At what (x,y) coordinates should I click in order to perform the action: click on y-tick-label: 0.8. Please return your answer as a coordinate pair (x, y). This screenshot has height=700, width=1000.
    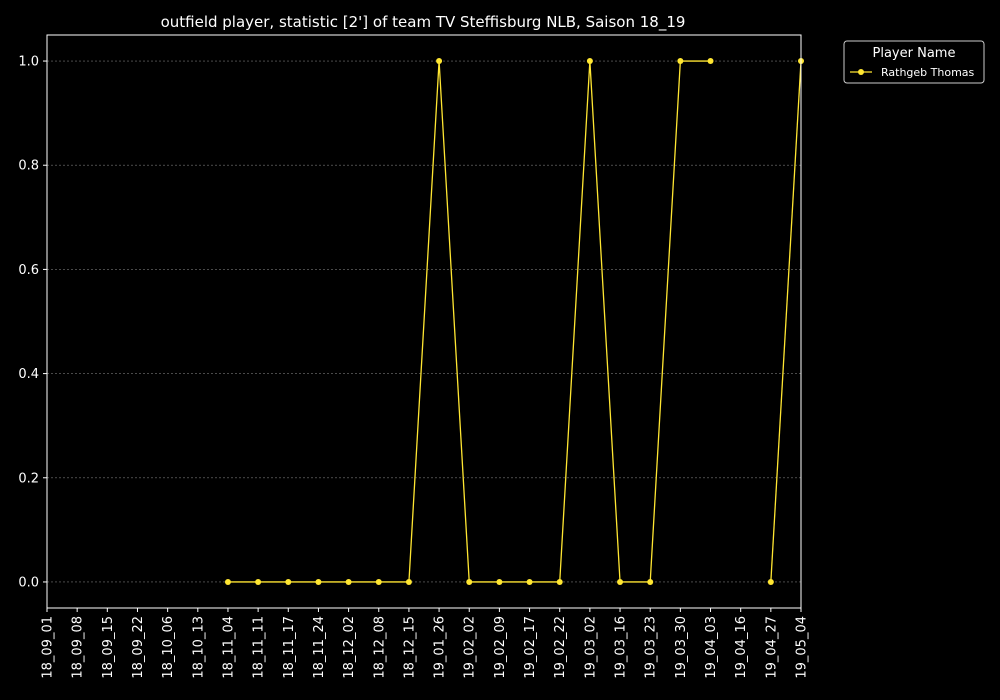
    Looking at the image, I should click on (28, 166).